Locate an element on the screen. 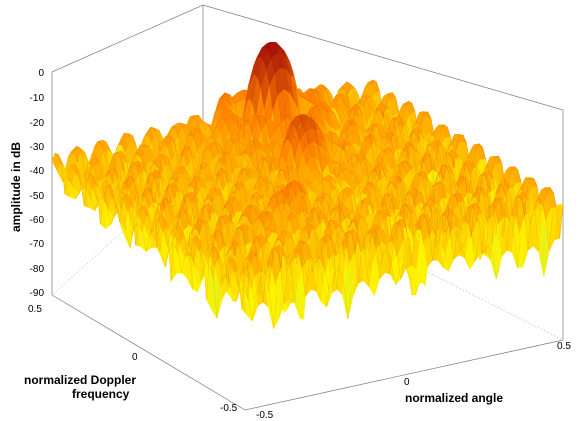  z-tick-label: -80 is located at coordinates (37, 269).